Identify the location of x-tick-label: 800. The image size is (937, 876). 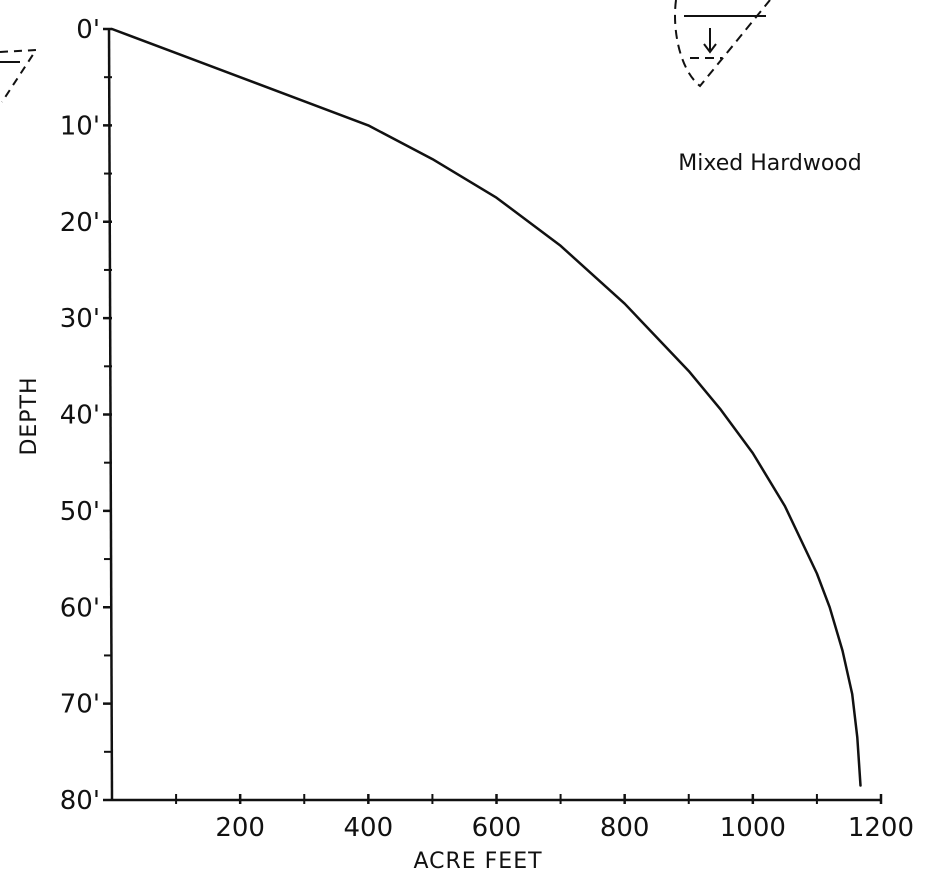
(625, 828).